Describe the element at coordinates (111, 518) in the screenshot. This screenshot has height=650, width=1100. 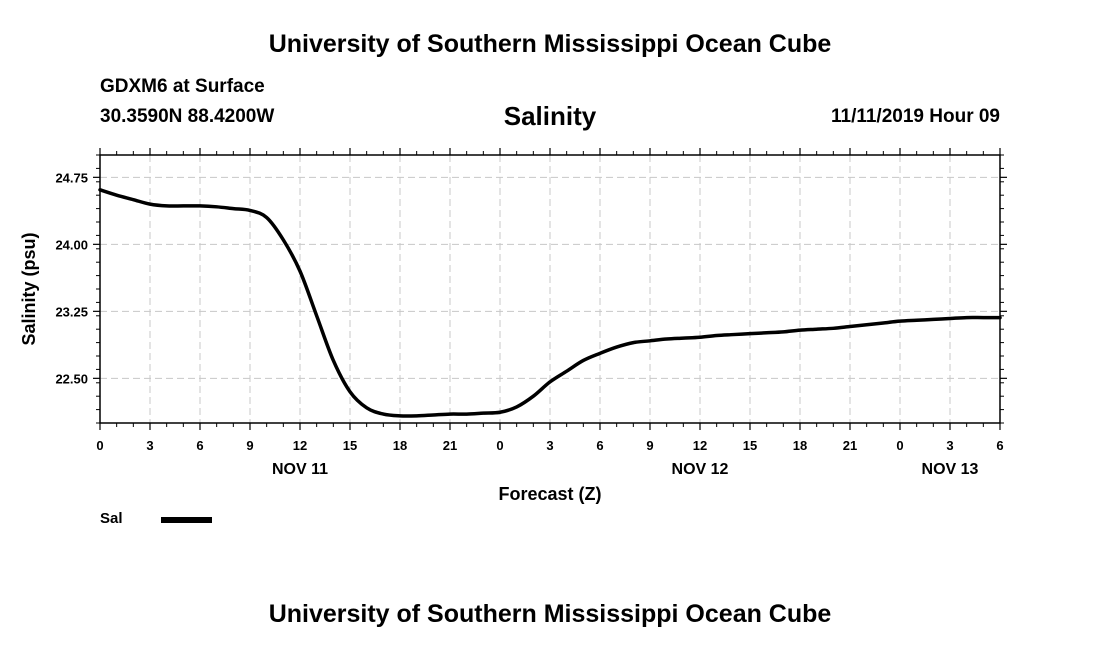
I see `legend-label-sal: Sal` at that location.